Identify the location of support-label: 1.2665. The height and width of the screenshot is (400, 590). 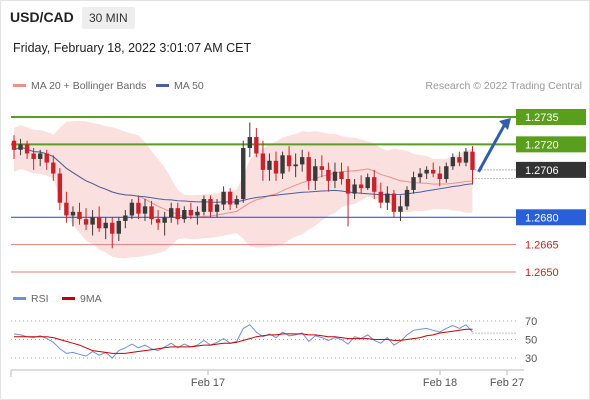
(542, 246).